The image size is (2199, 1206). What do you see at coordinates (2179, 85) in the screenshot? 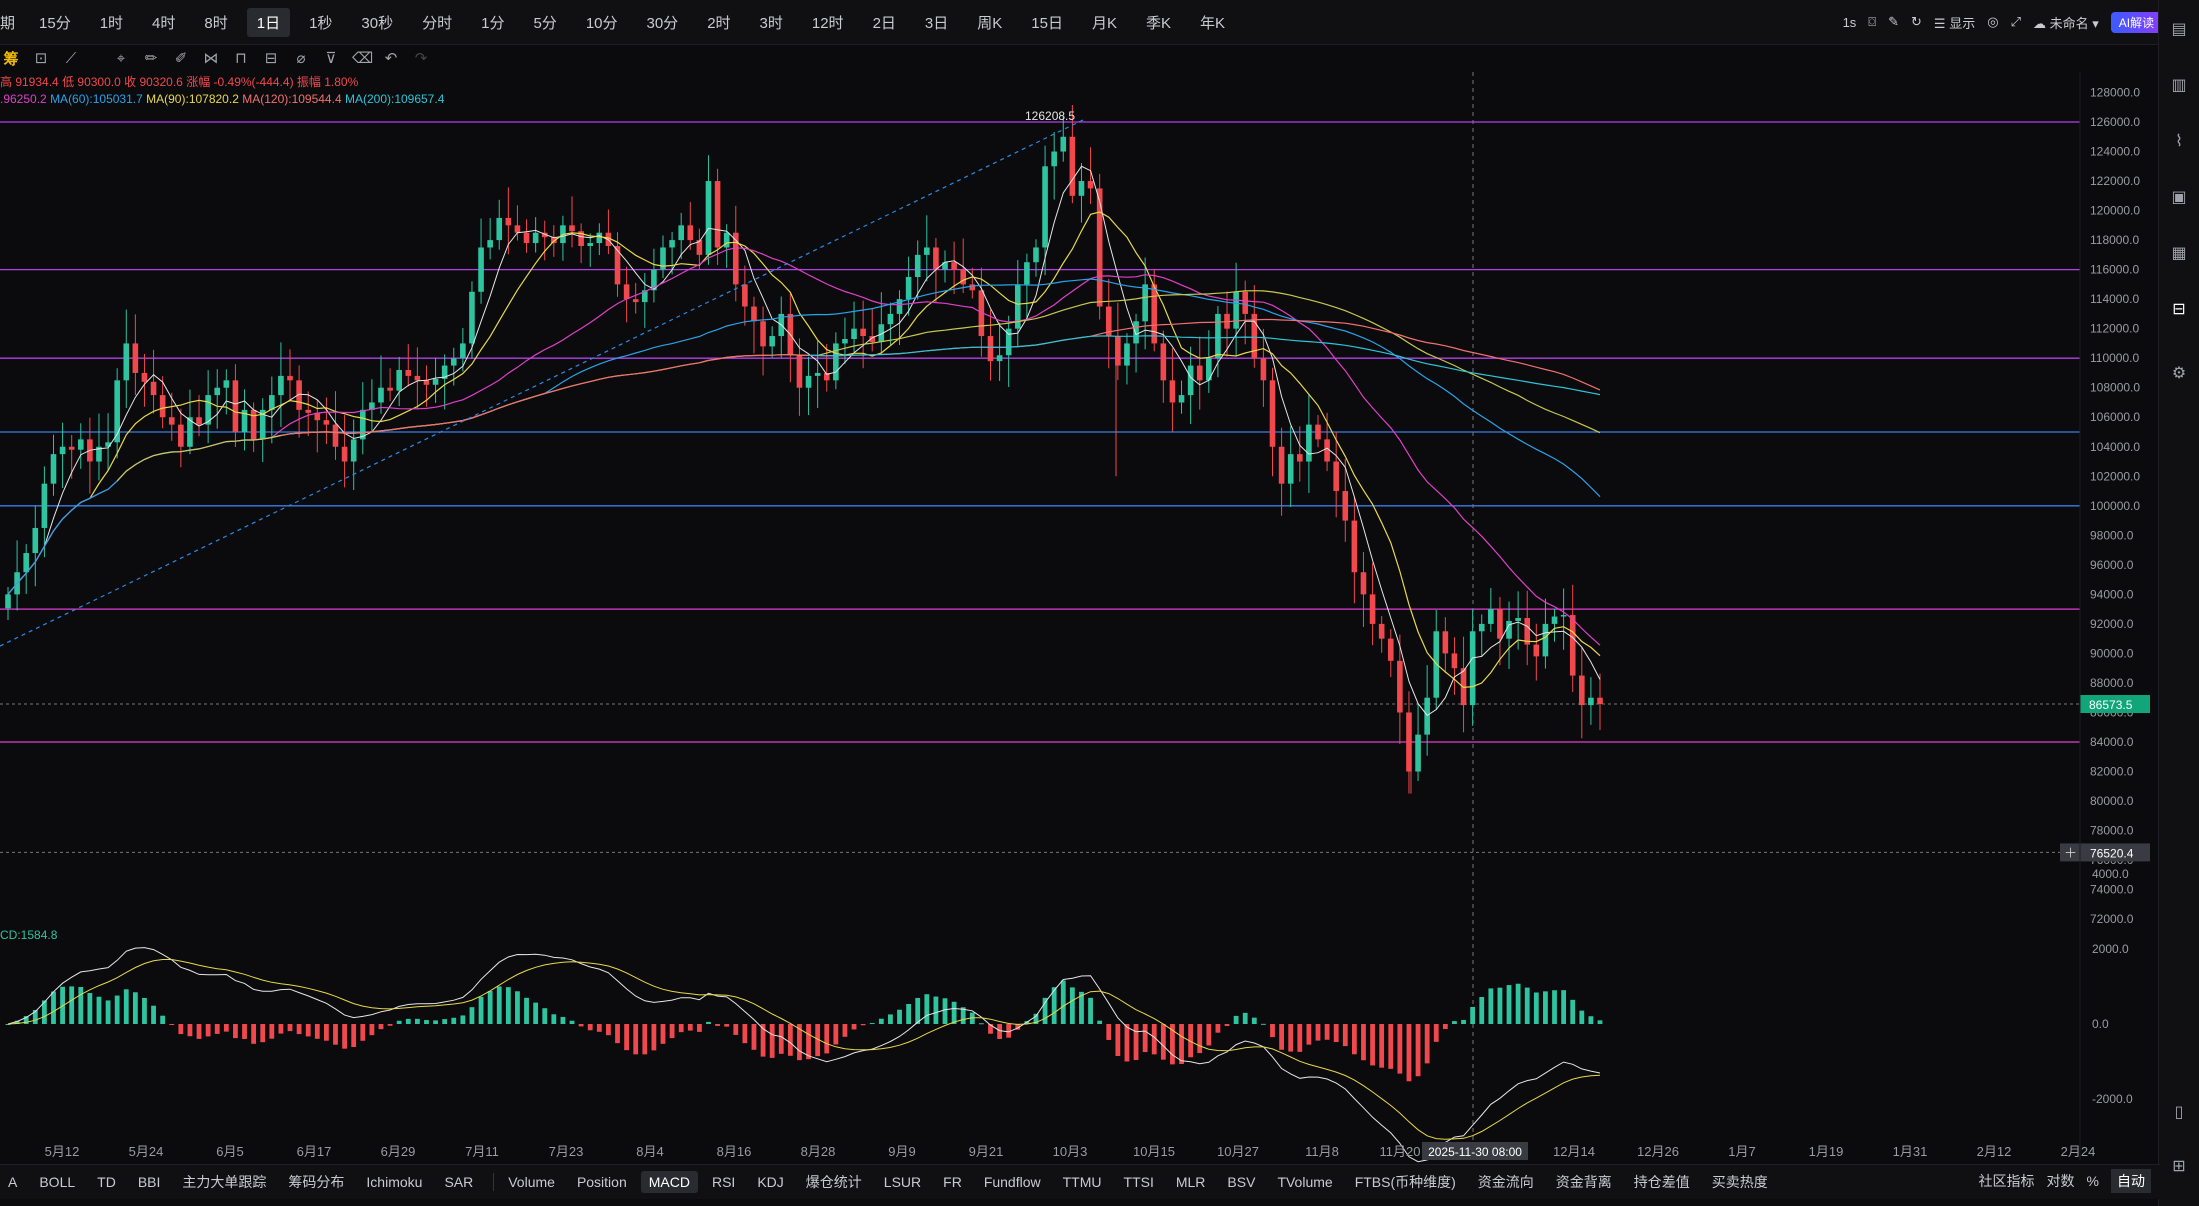
I see `order-icon: ▥` at bounding box center [2179, 85].